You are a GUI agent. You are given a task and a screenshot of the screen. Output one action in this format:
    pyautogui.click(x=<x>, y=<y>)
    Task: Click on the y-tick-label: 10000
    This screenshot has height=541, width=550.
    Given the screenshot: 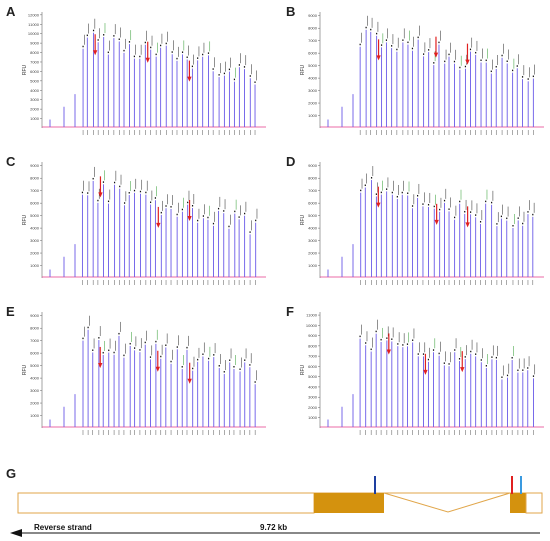 What is the action you would take?
    pyautogui.click(x=312, y=325)
    